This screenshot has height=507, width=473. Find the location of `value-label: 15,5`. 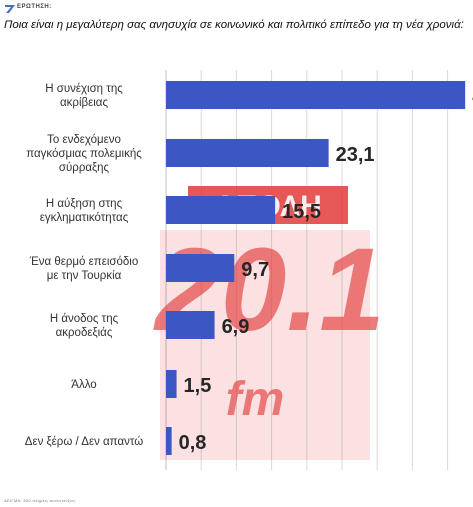

value-label: 15,5 is located at coordinates (301, 212).